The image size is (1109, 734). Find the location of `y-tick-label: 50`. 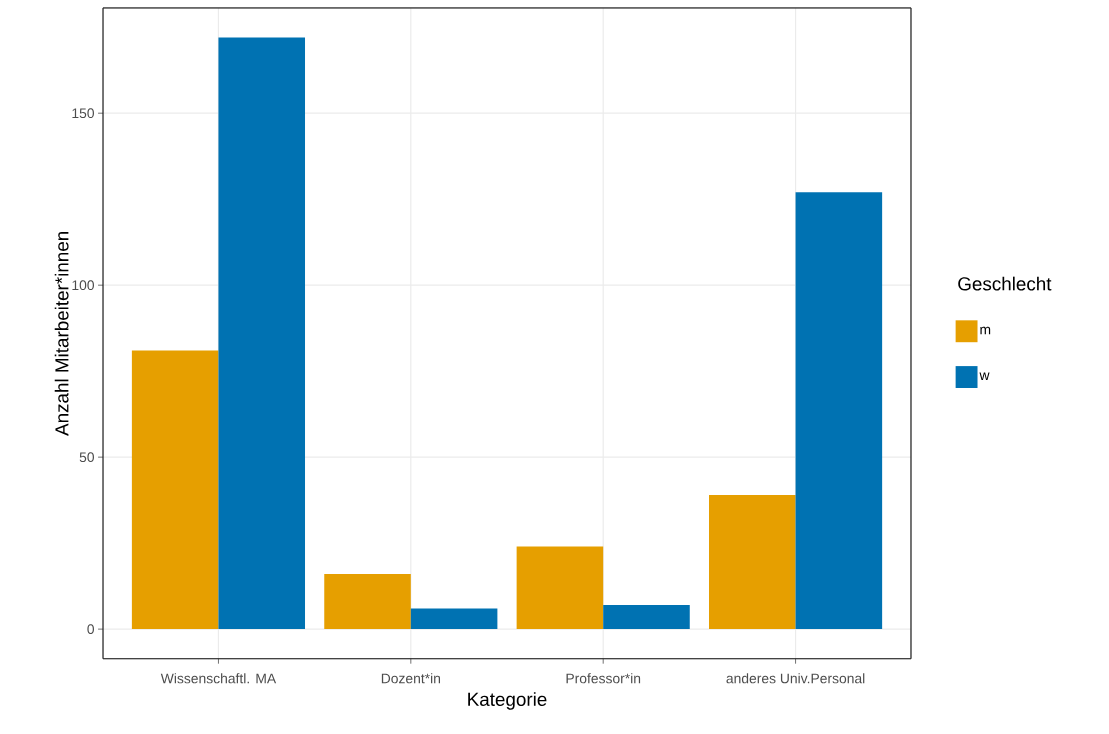

y-tick-label: 50 is located at coordinates (87, 457).